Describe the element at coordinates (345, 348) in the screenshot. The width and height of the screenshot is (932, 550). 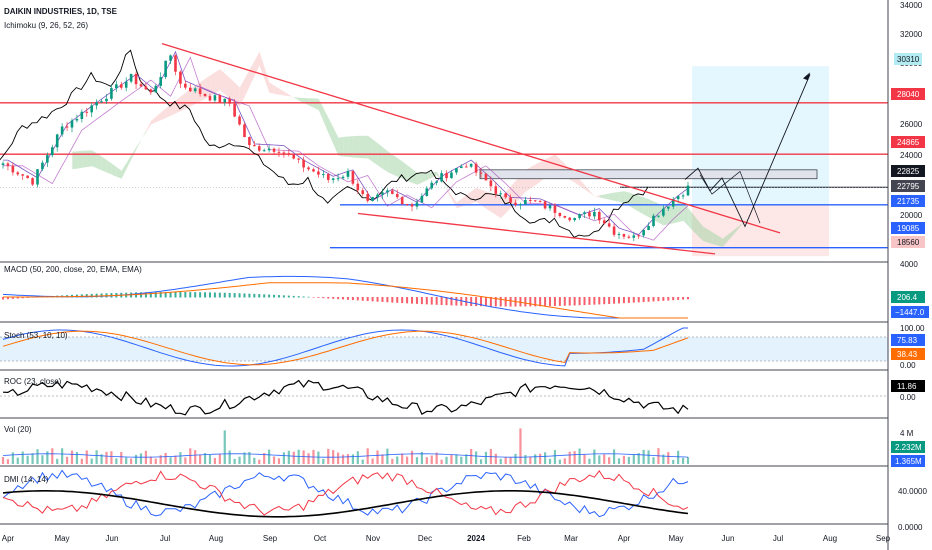
I see `stoch-d-line` at that location.